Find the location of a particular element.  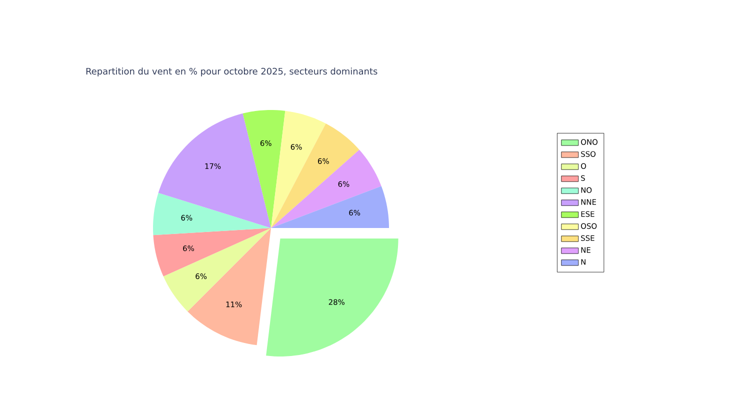

chart-title: Repartition du vent en % pour octobre 2025, secteurs dominants is located at coordinates (232, 72).